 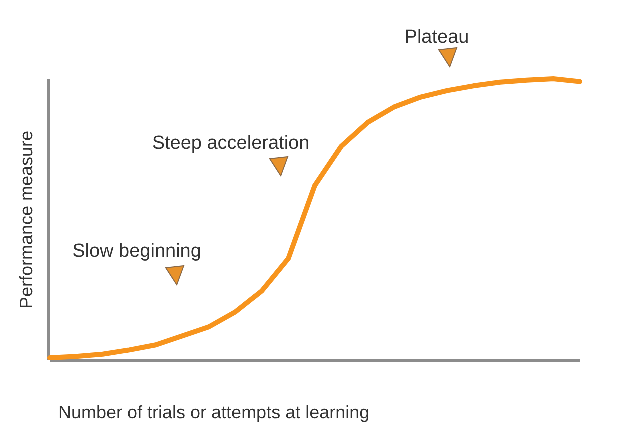 What do you see at coordinates (137, 251) in the screenshot?
I see `annotation: Slow beginning` at bounding box center [137, 251].